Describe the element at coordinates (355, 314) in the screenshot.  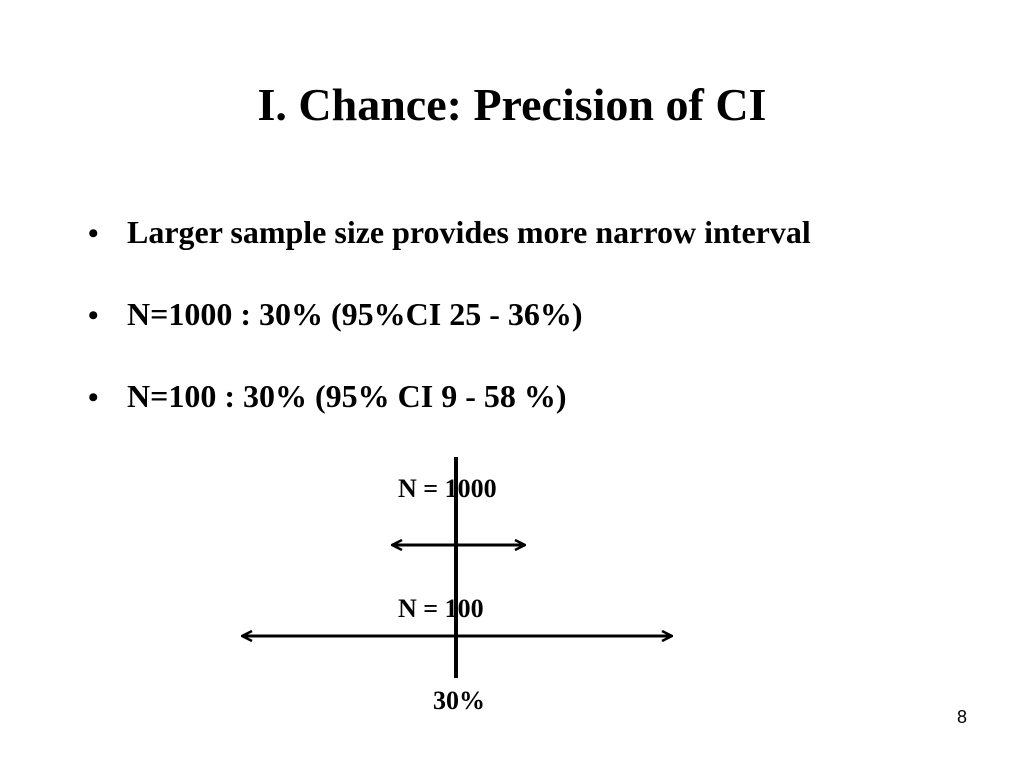
I see `bullet-text: N=1000 : 30% (95%CI 25 - 36%)` at that location.